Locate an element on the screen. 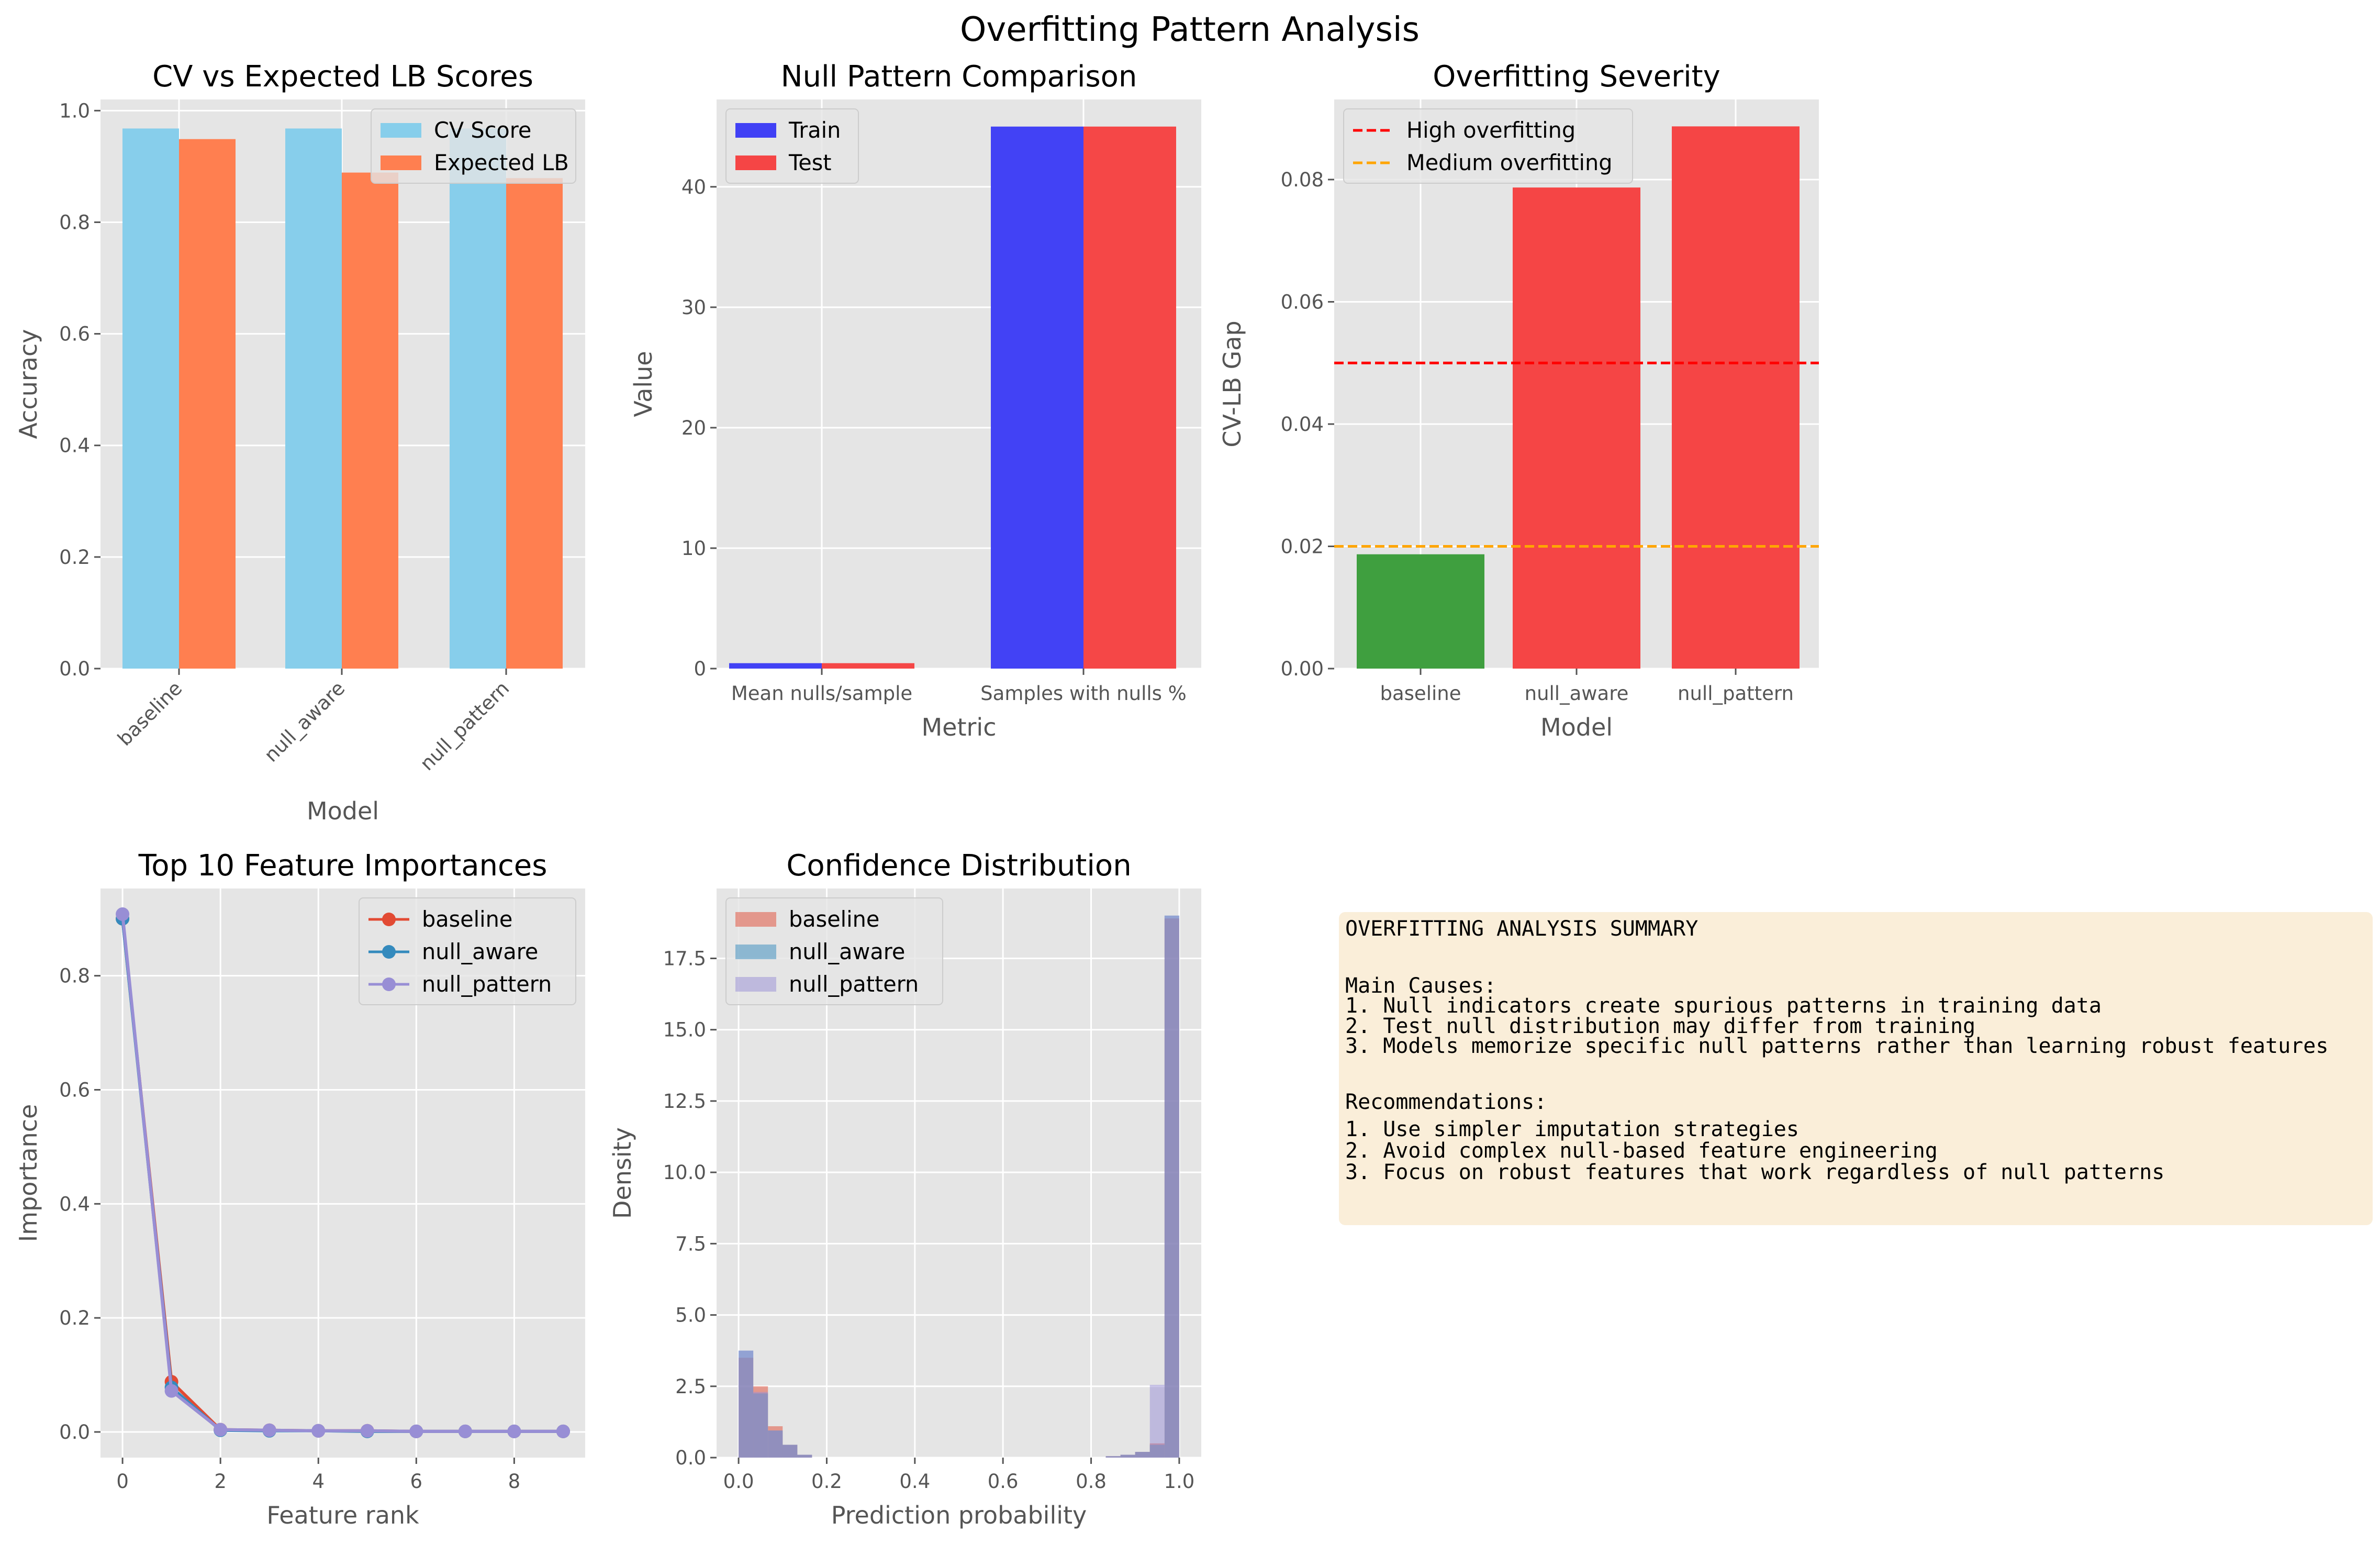  y-tick-label: 5.0 is located at coordinates (690, 1315).